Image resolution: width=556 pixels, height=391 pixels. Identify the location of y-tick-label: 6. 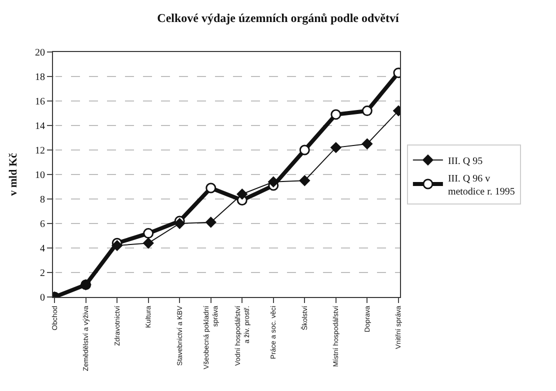
(42, 224).